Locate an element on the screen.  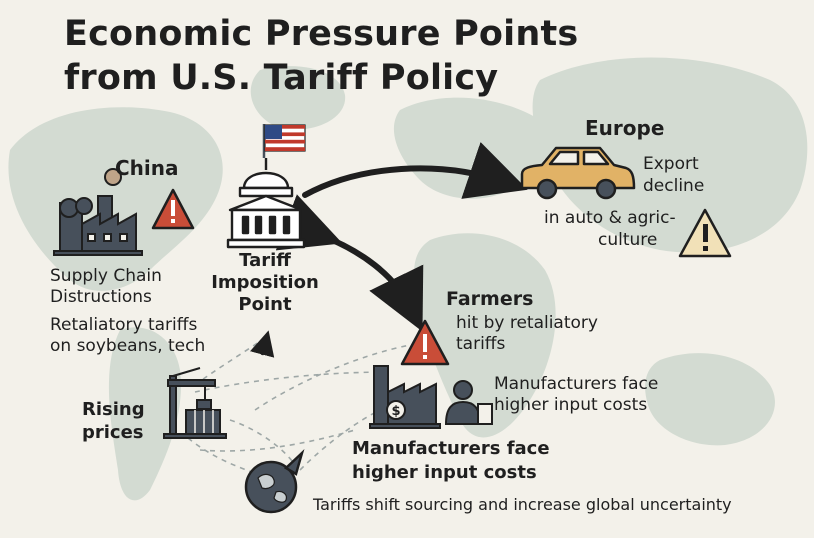
dashed-link-crane-globe is located at coordinates (262, 442).